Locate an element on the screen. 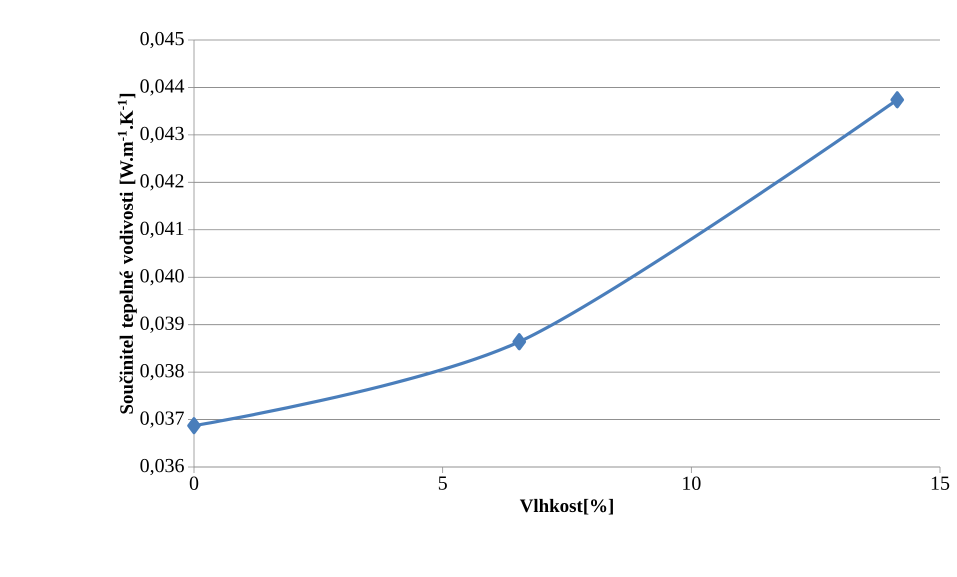  x-tick-label: 0 is located at coordinates (194, 483).